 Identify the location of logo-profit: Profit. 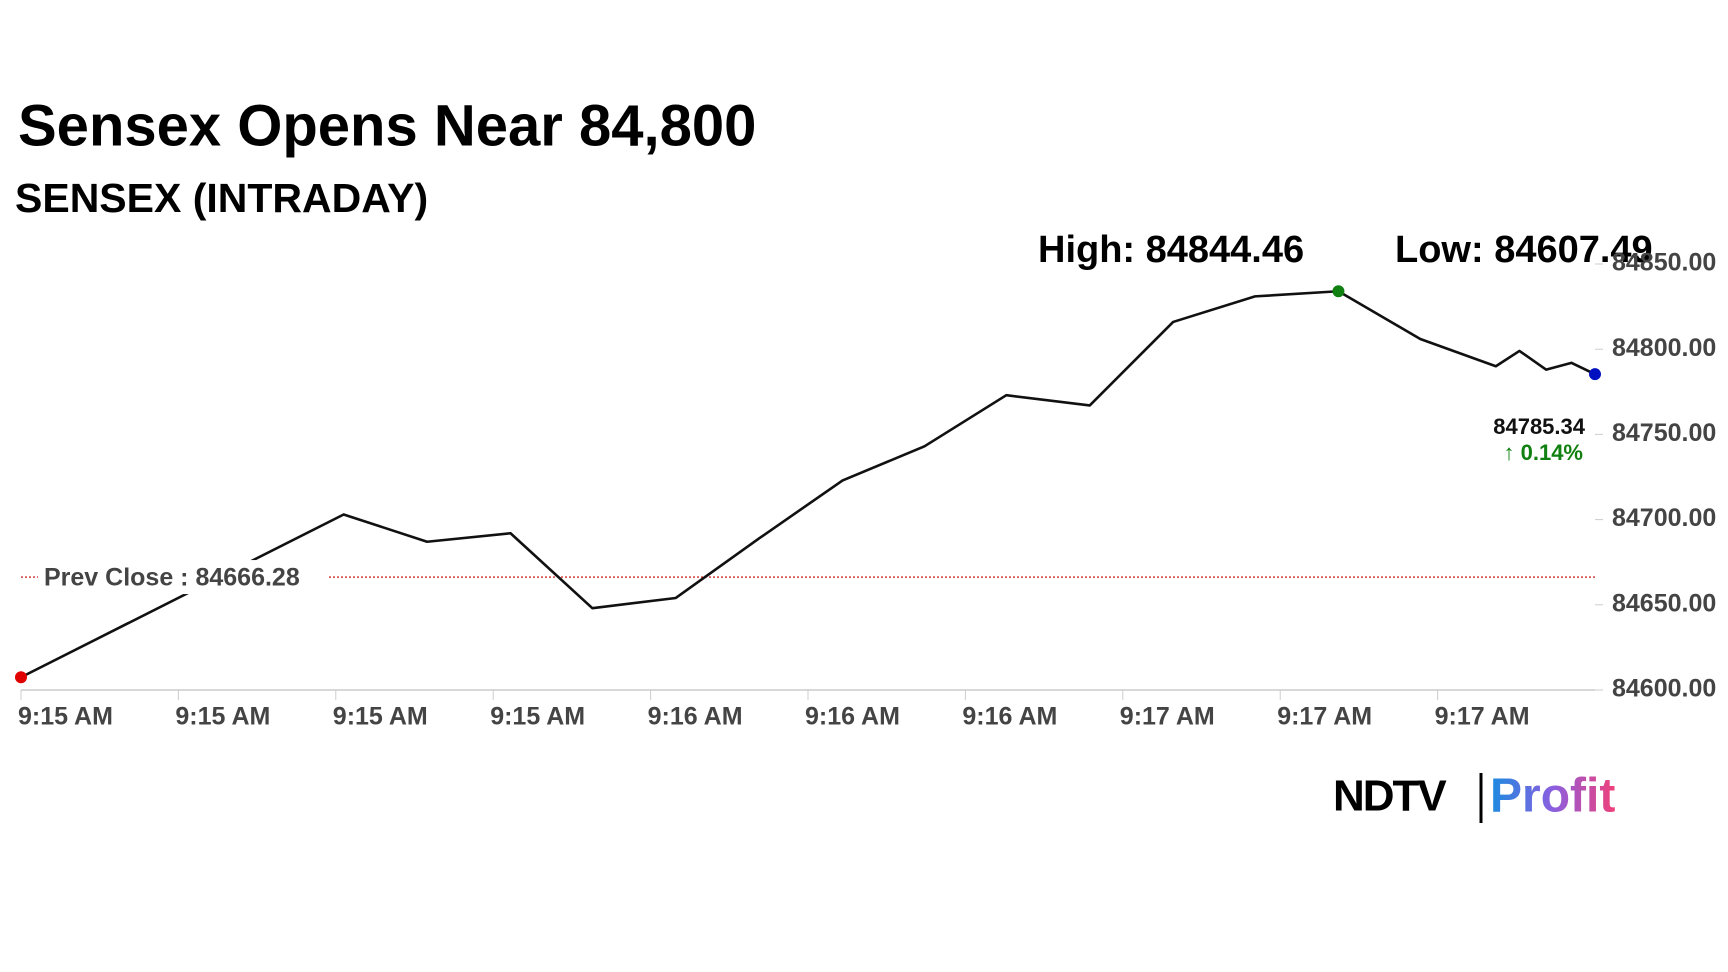
(1552, 796).